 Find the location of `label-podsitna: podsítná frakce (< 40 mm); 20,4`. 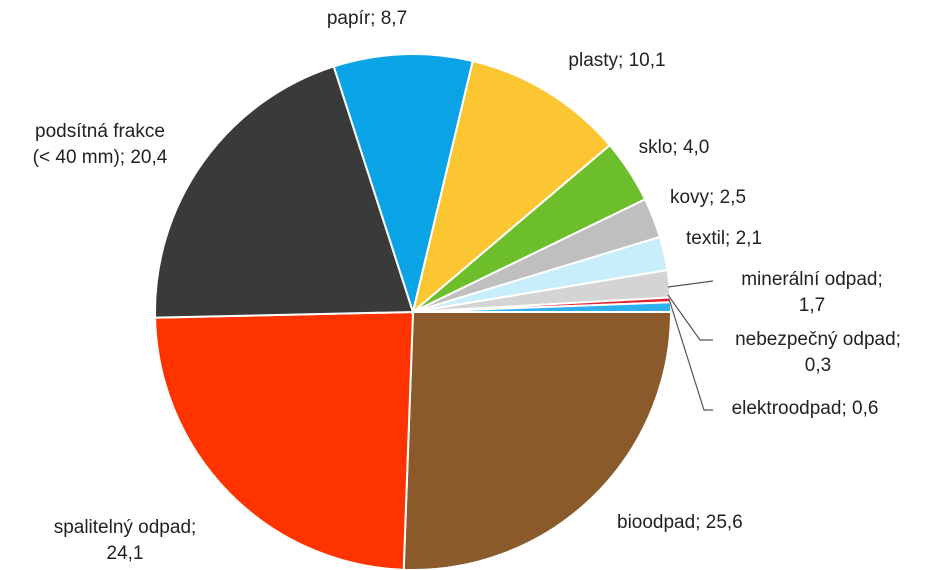

label-podsitna: podsítná frakce (< 40 mm); 20,4 is located at coordinates (100, 144).